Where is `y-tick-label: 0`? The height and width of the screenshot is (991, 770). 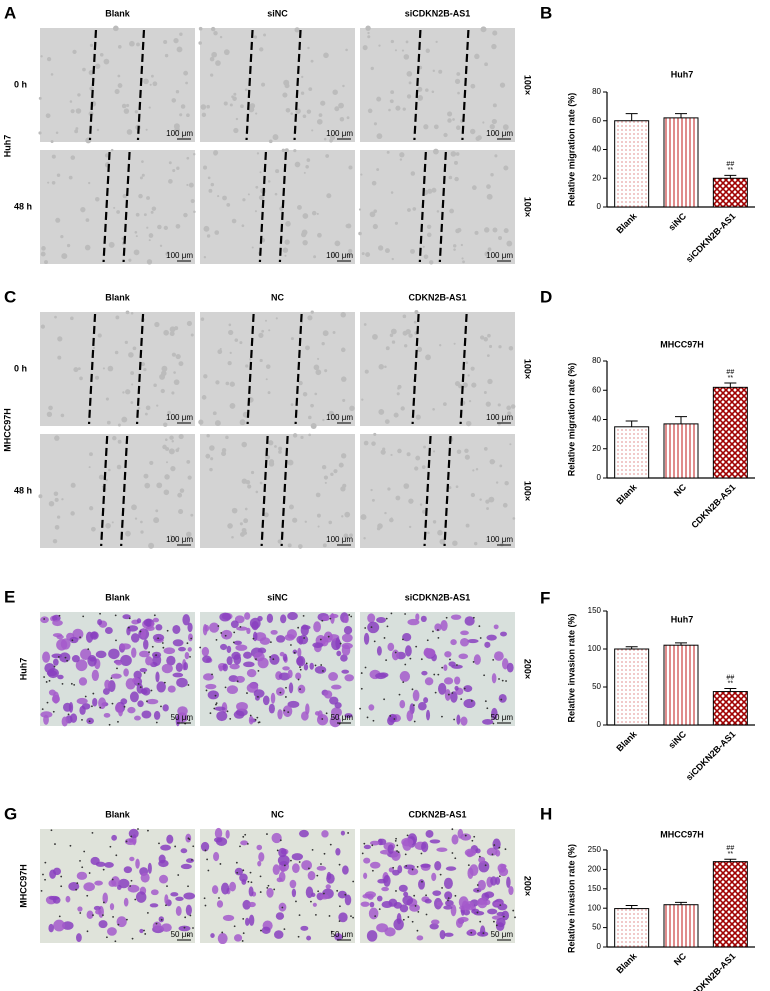
y-tick-label: 0 is located at coordinates (599, 206).